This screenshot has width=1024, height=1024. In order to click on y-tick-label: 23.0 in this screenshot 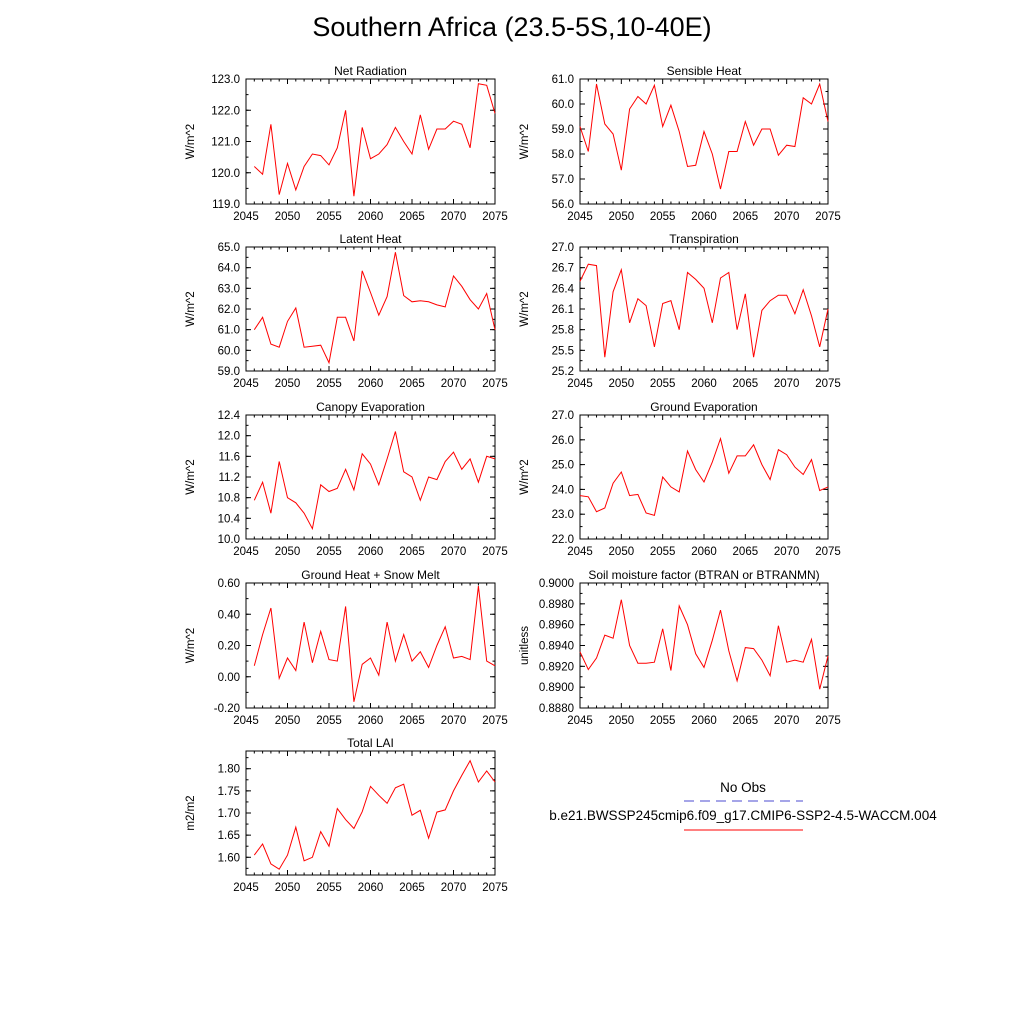, I will do `click(563, 515)`.